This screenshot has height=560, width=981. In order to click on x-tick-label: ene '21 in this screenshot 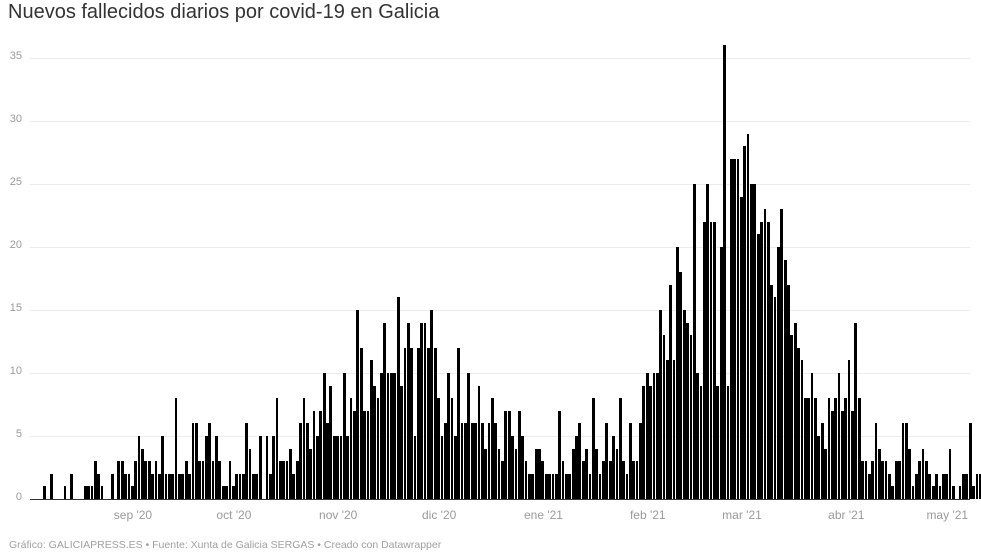, I will do `click(543, 515)`.